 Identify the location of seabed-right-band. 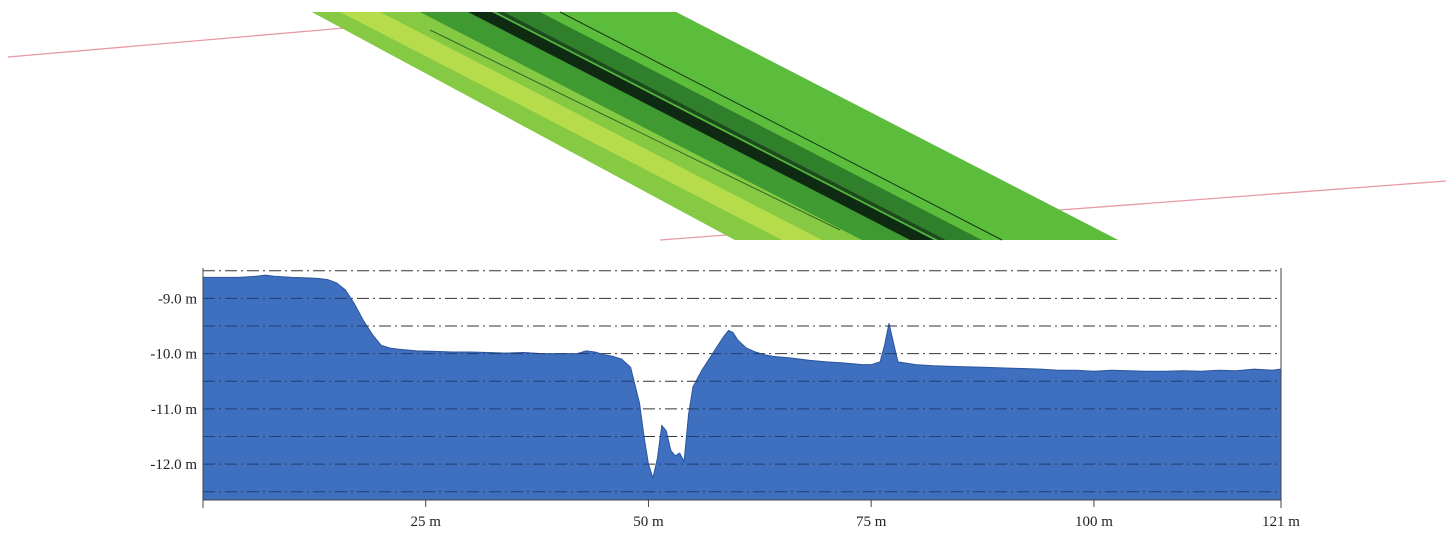
(743, 126).